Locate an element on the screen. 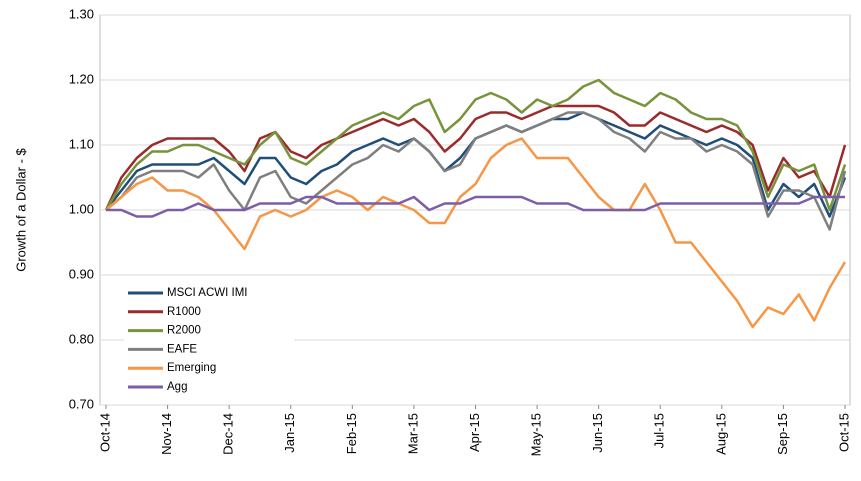 The width and height of the screenshot is (861, 481). x-tick-label: Jun-15 is located at coordinates (597, 433).